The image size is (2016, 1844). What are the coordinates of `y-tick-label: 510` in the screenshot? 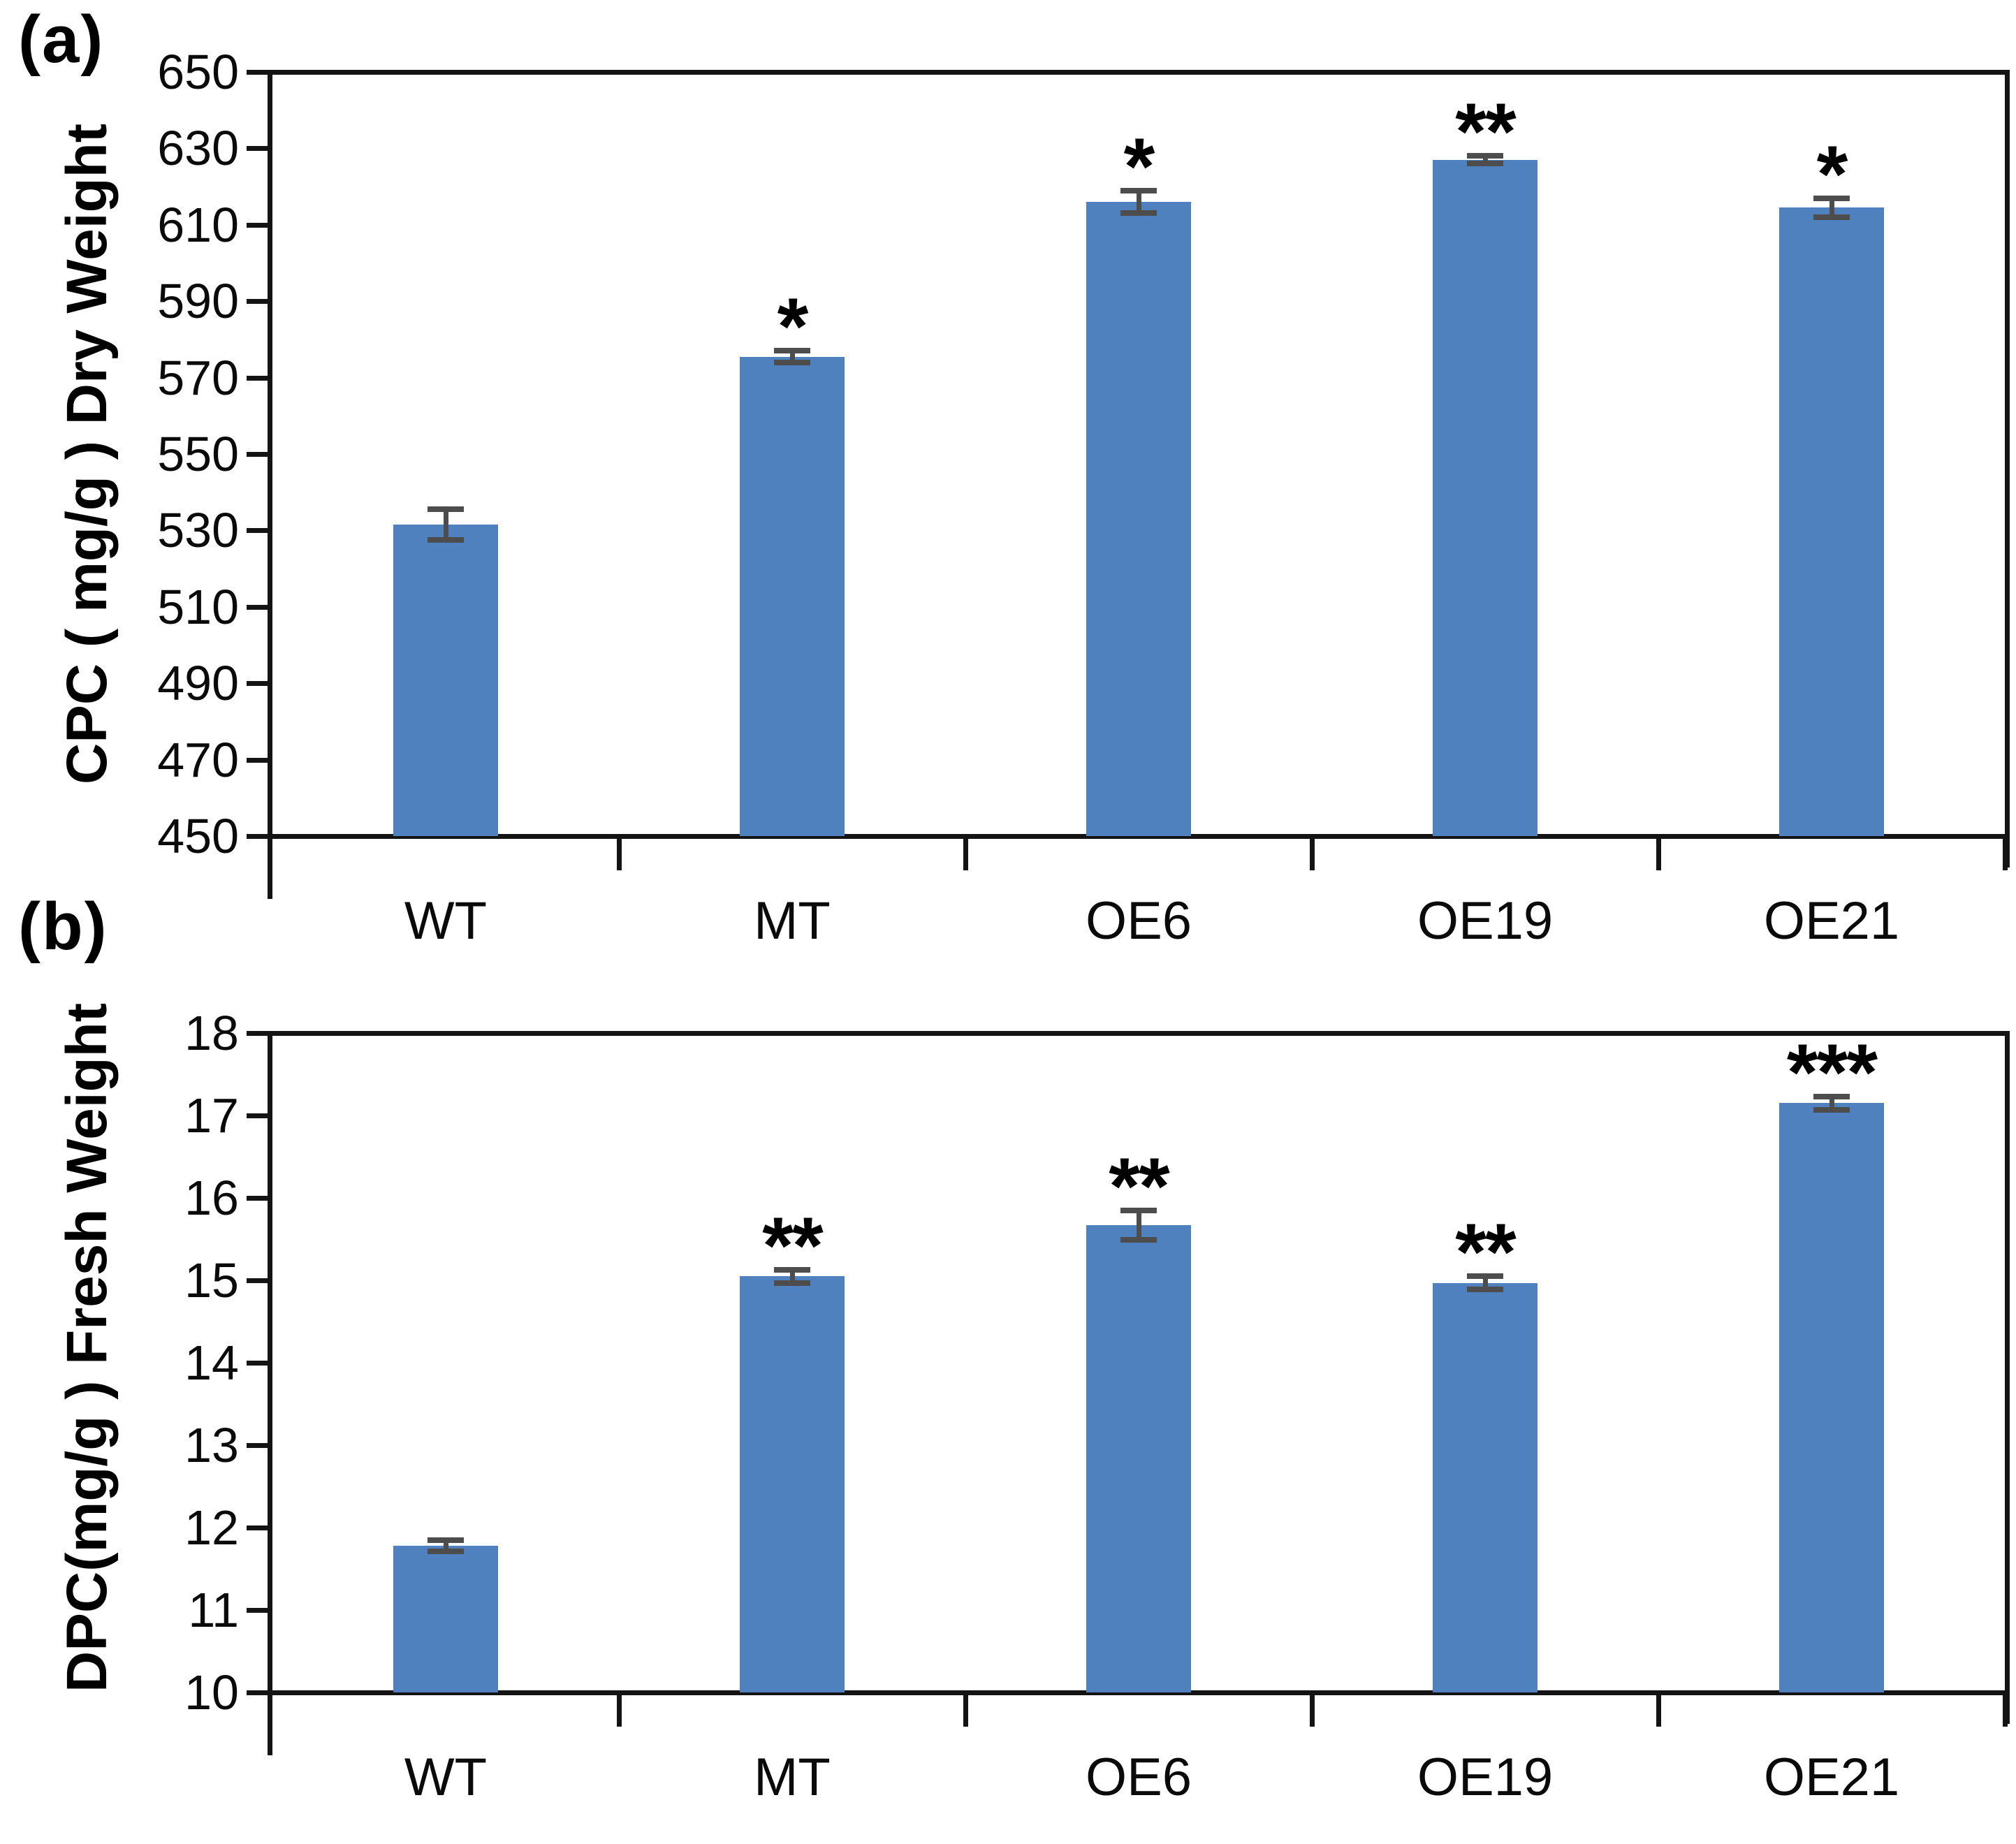 It's located at (198, 607).